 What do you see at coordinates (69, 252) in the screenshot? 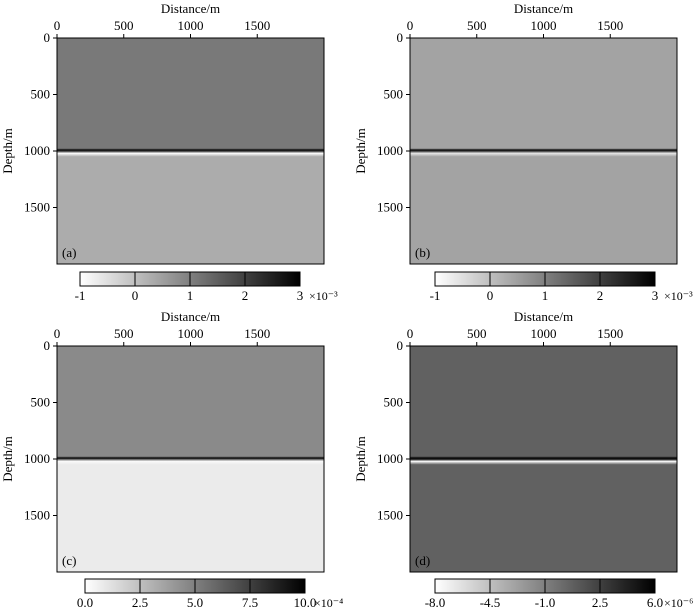
I see `panel-label: (a)` at bounding box center [69, 252].